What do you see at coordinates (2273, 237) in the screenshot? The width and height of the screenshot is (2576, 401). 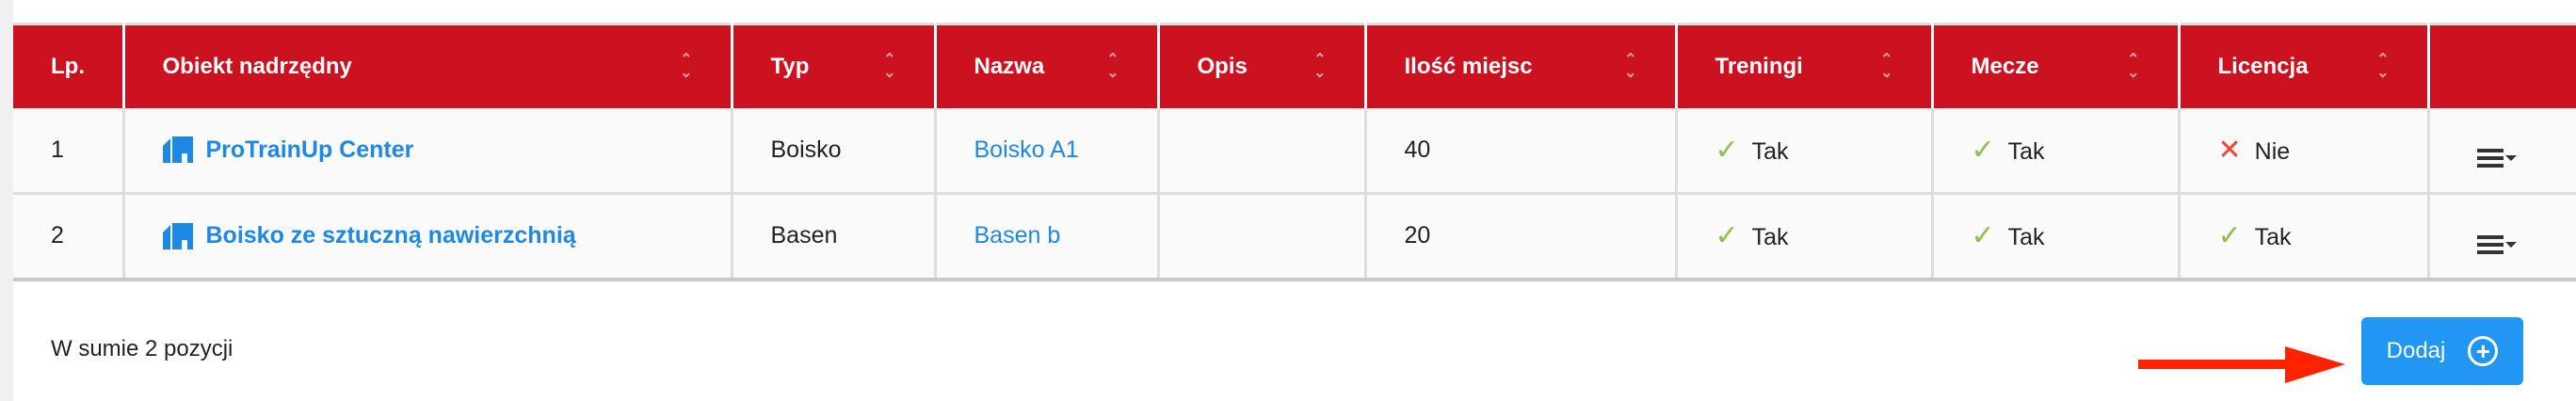 I see `licencja-value: Tak` at bounding box center [2273, 237].